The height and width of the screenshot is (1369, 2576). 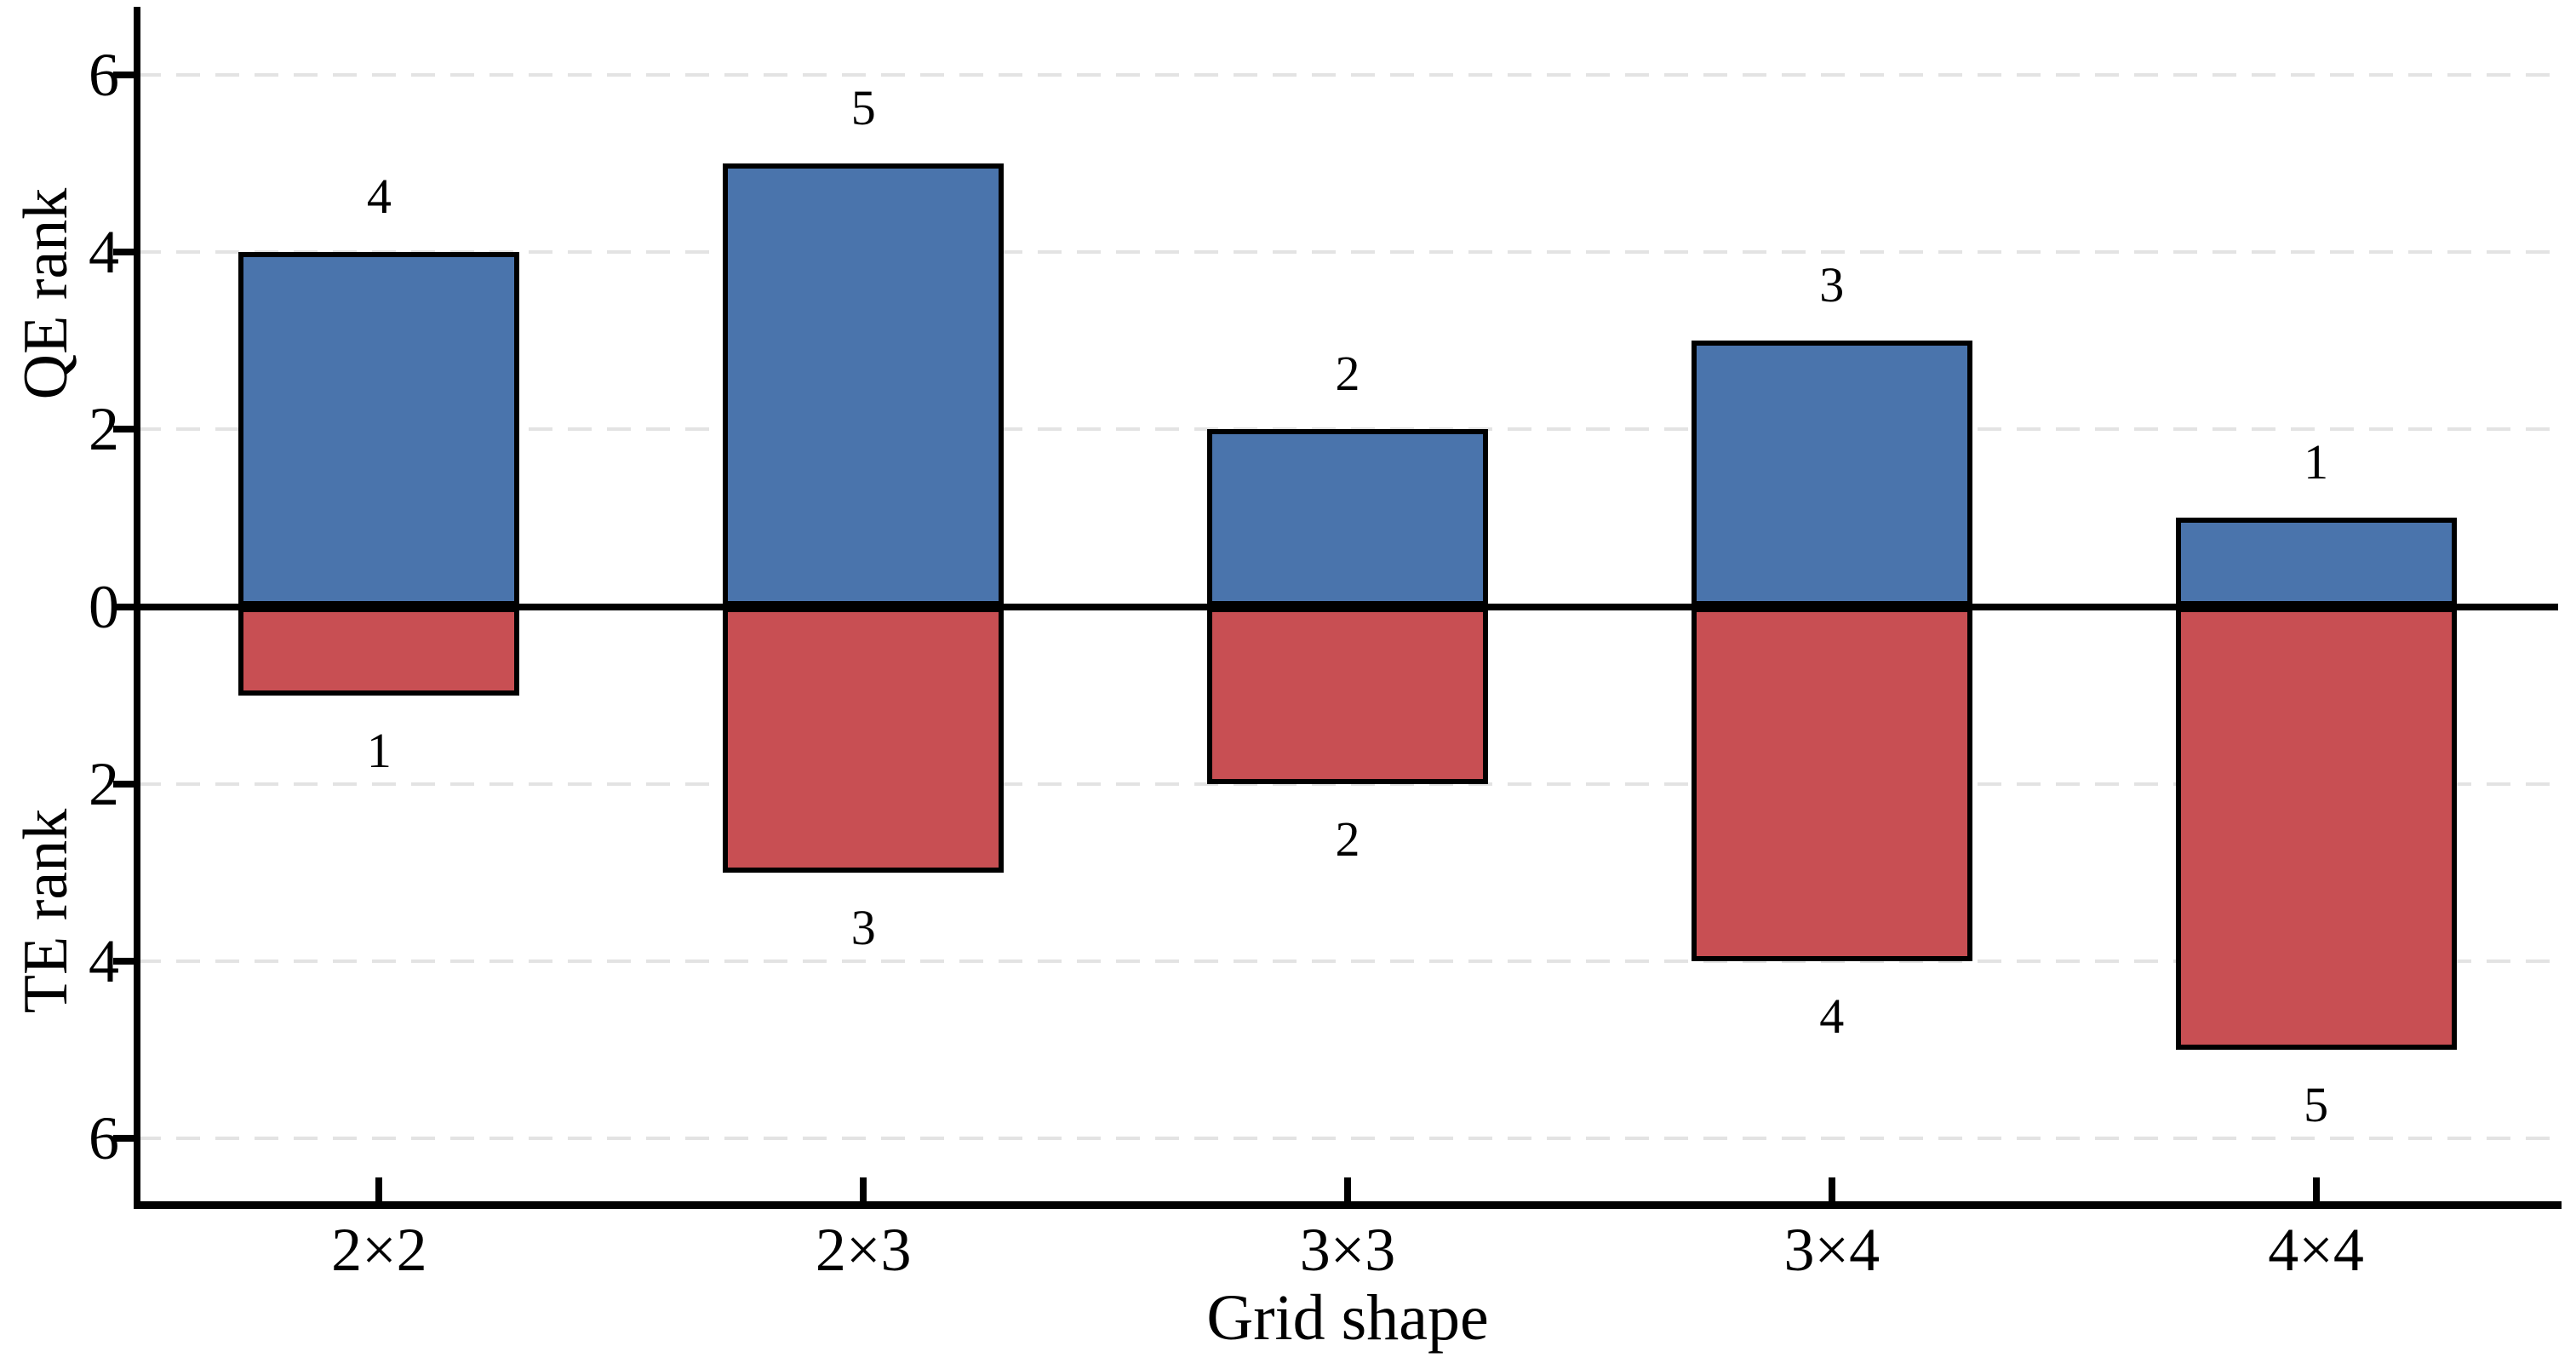 I want to click on qe-value-label: 4, so click(x=379, y=197).